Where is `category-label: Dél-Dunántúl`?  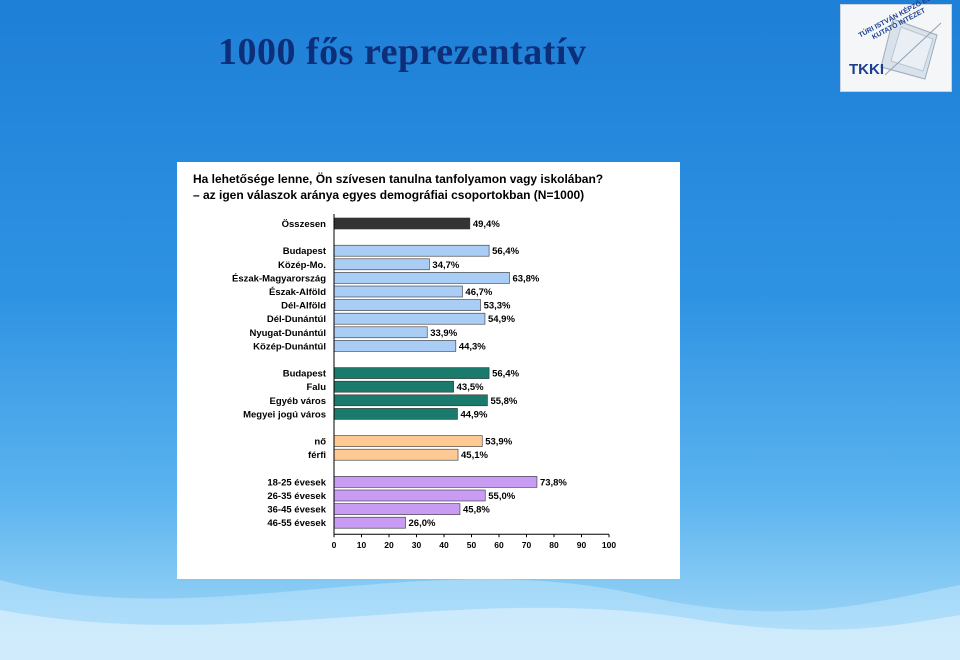 category-label: Dél-Dunántúl is located at coordinates (296, 319).